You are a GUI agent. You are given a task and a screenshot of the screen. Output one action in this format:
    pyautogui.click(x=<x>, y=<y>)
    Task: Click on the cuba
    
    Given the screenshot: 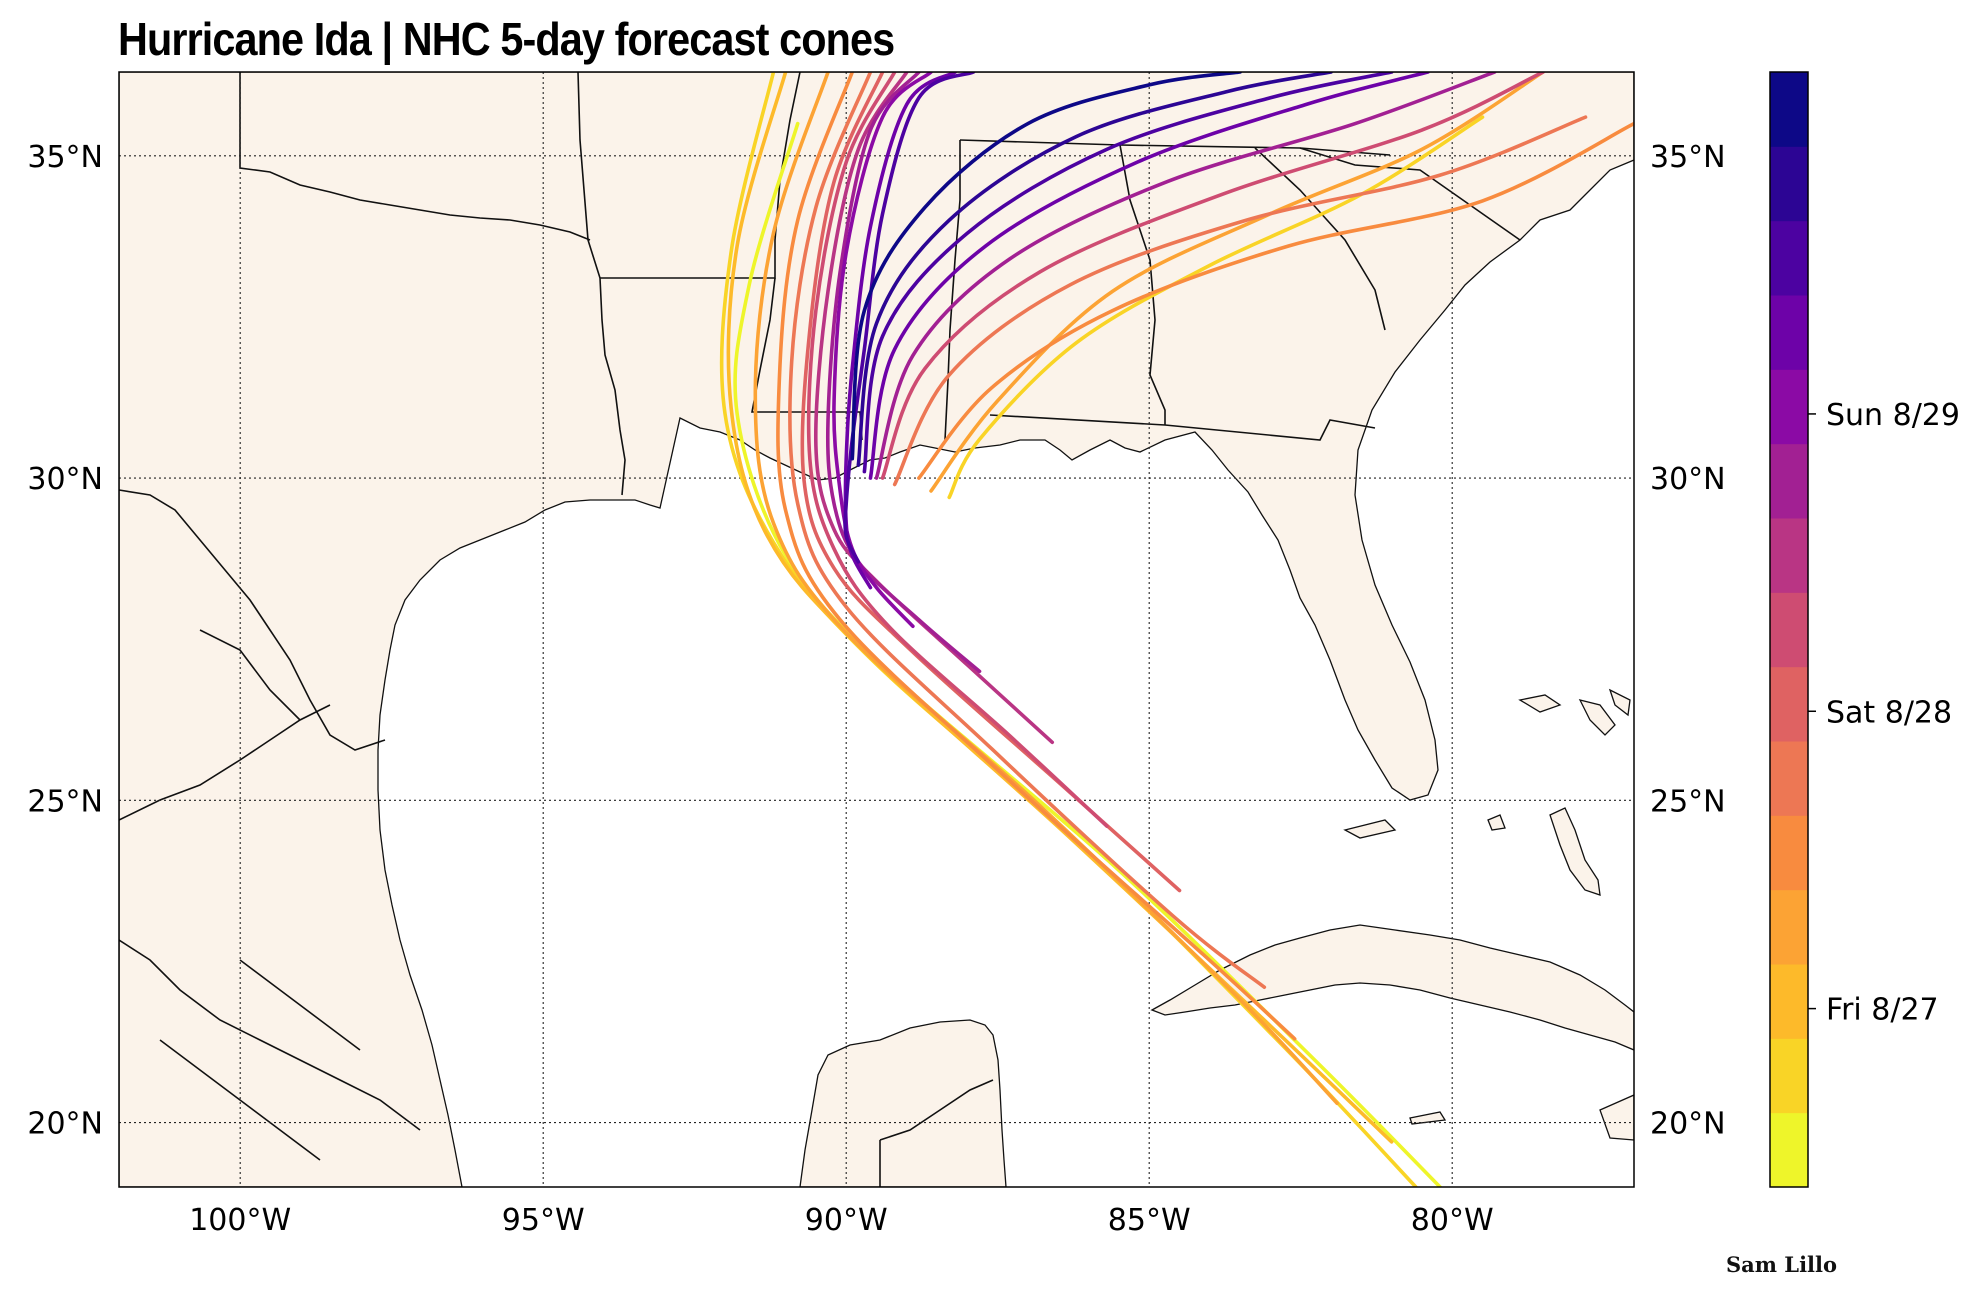 What is the action you would take?
    pyautogui.click(x=1392, y=987)
    